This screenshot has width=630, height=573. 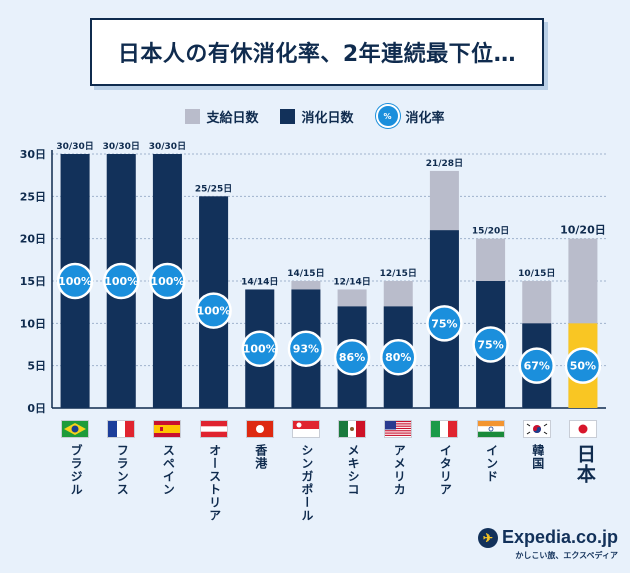 I want to click on category-label: 韓国, so click(x=537, y=457).